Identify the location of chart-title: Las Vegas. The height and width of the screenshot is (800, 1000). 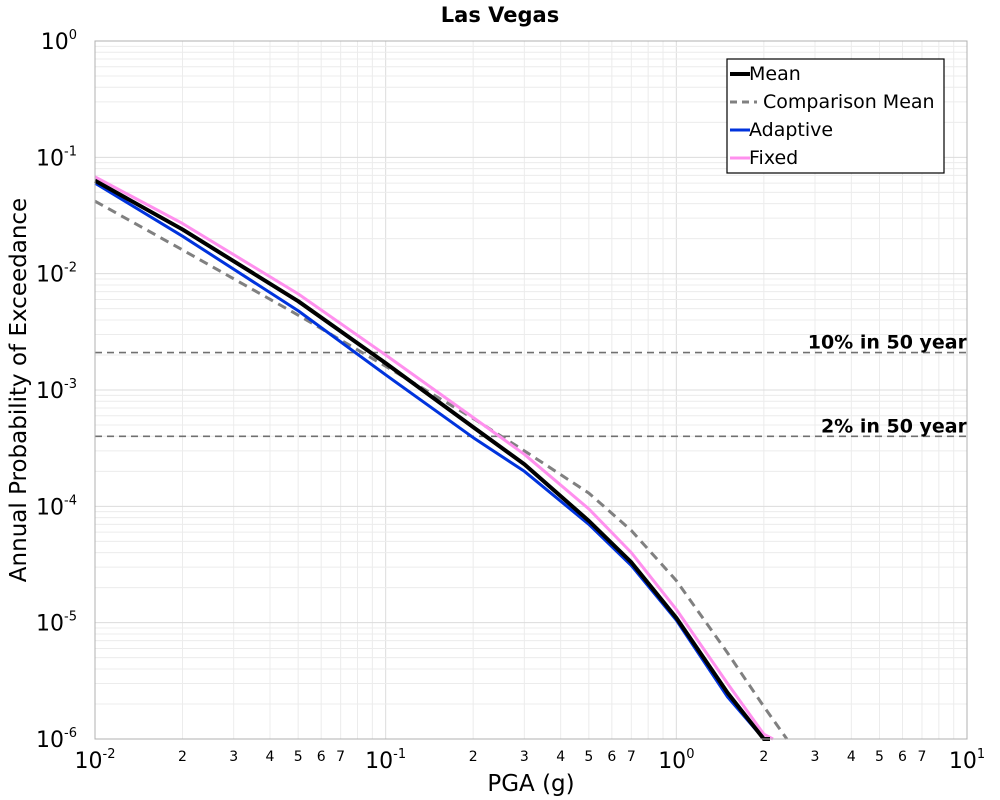
(500, 15).